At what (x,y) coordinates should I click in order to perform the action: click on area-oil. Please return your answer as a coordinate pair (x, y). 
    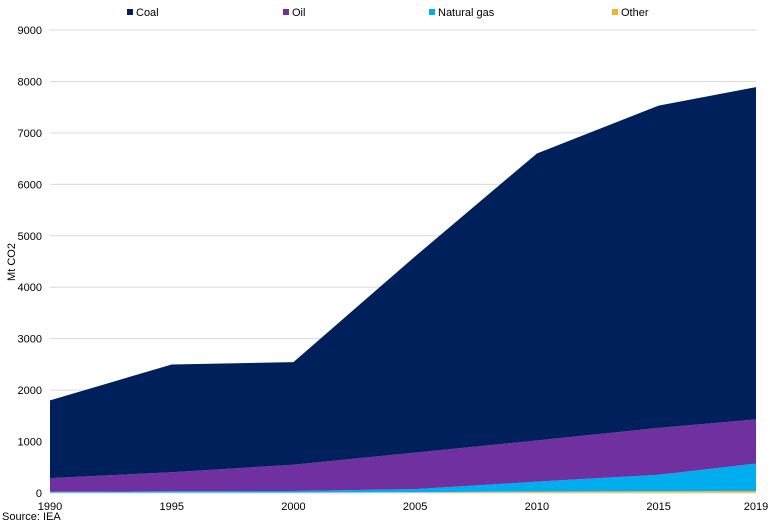
    Looking at the image, I should click on (403, 455).